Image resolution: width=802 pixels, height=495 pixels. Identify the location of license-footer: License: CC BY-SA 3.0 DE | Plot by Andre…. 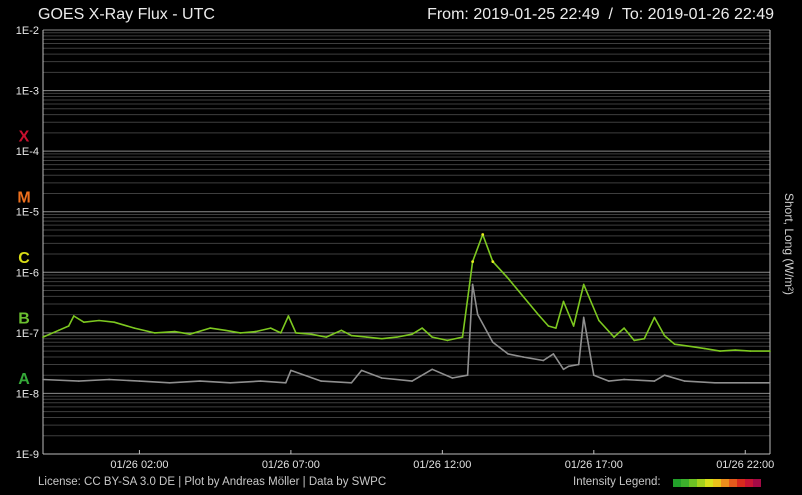
(212, 482).